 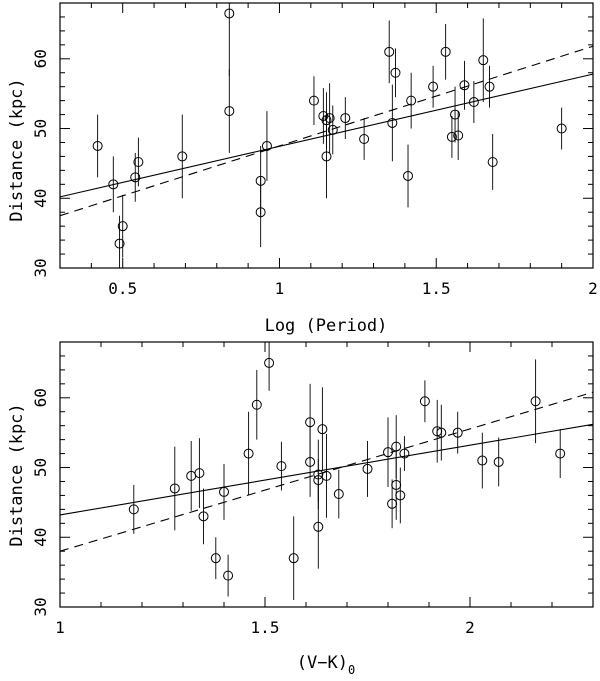 I want to click on bottom-ytick-label: 40, so click(x=40, y=537).